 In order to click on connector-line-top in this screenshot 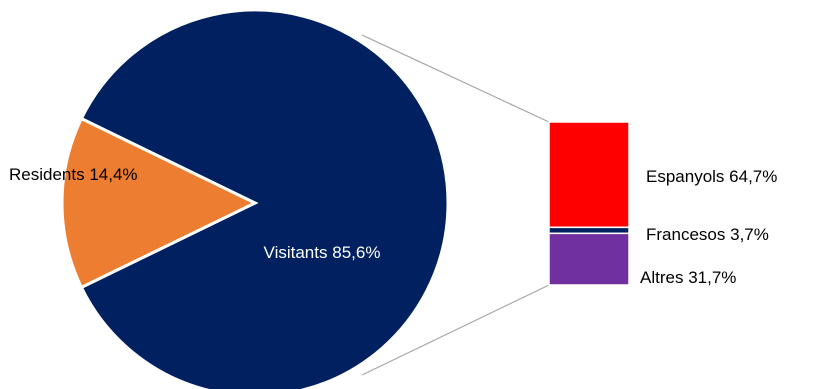, I will do `click(455, 78)`.